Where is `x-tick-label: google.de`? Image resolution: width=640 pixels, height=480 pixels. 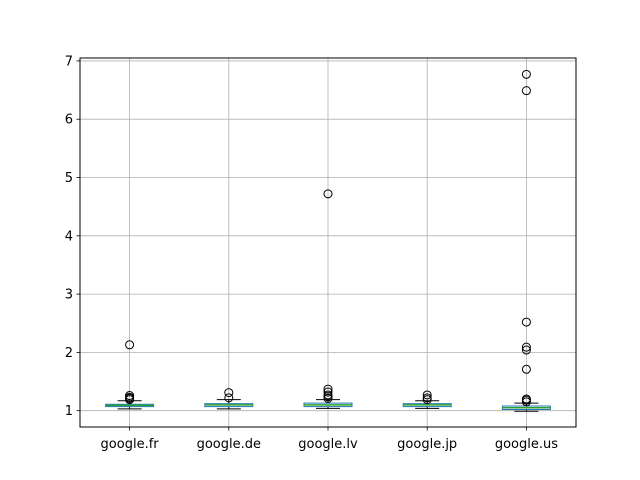 x-tick-label: google.de is located at coordinates (229, 444).